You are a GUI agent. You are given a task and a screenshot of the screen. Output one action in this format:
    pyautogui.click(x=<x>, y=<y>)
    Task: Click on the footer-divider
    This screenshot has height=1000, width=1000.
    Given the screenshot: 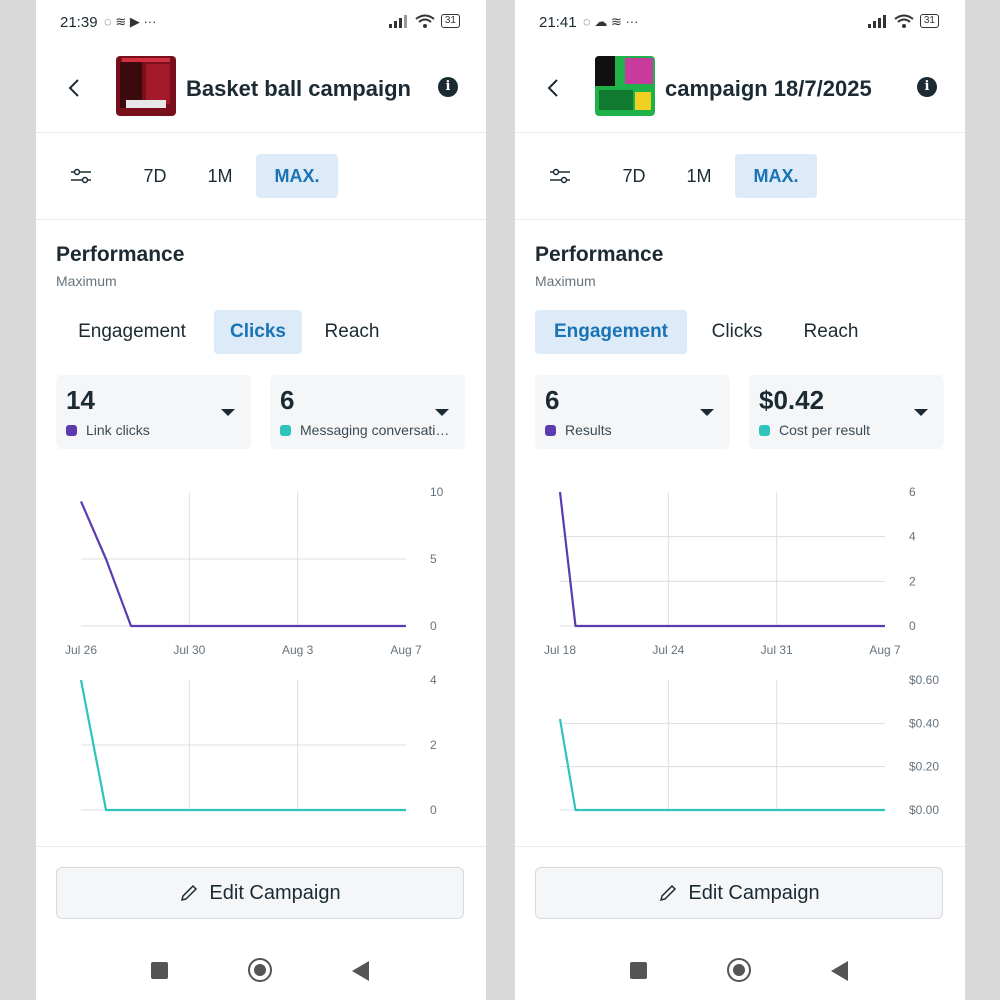 What is the action you would take?
    pyautogui.click(x=740, y=846)
    